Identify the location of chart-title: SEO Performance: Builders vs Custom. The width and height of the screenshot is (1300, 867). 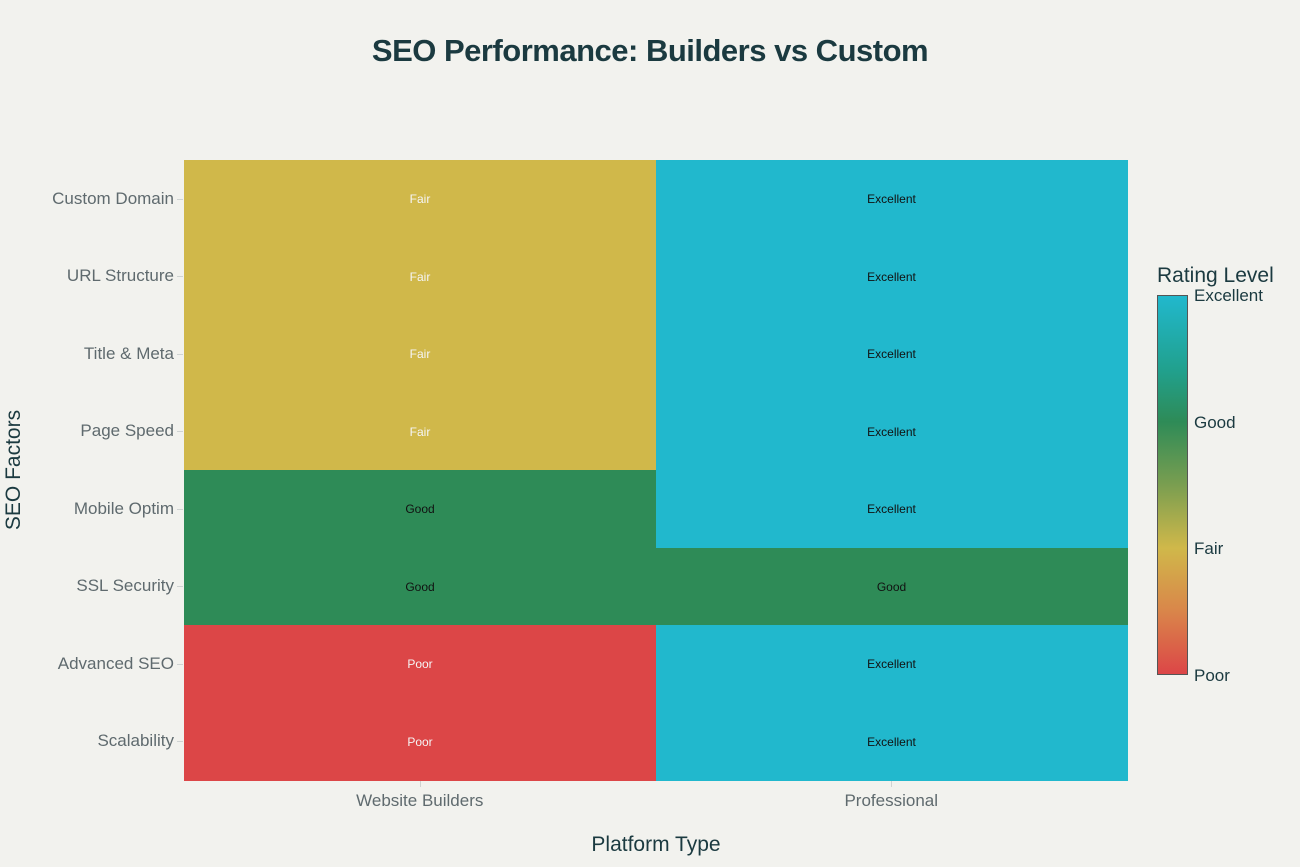
(650, 50).